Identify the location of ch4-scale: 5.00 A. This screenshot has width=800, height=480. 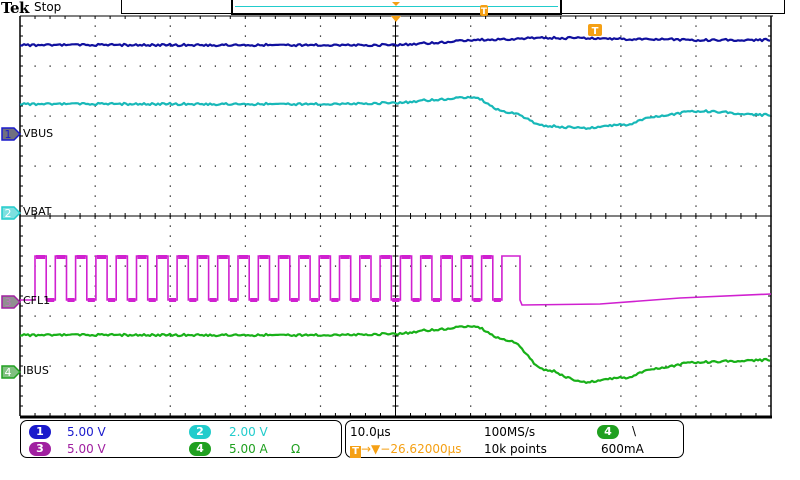
(248, 449).